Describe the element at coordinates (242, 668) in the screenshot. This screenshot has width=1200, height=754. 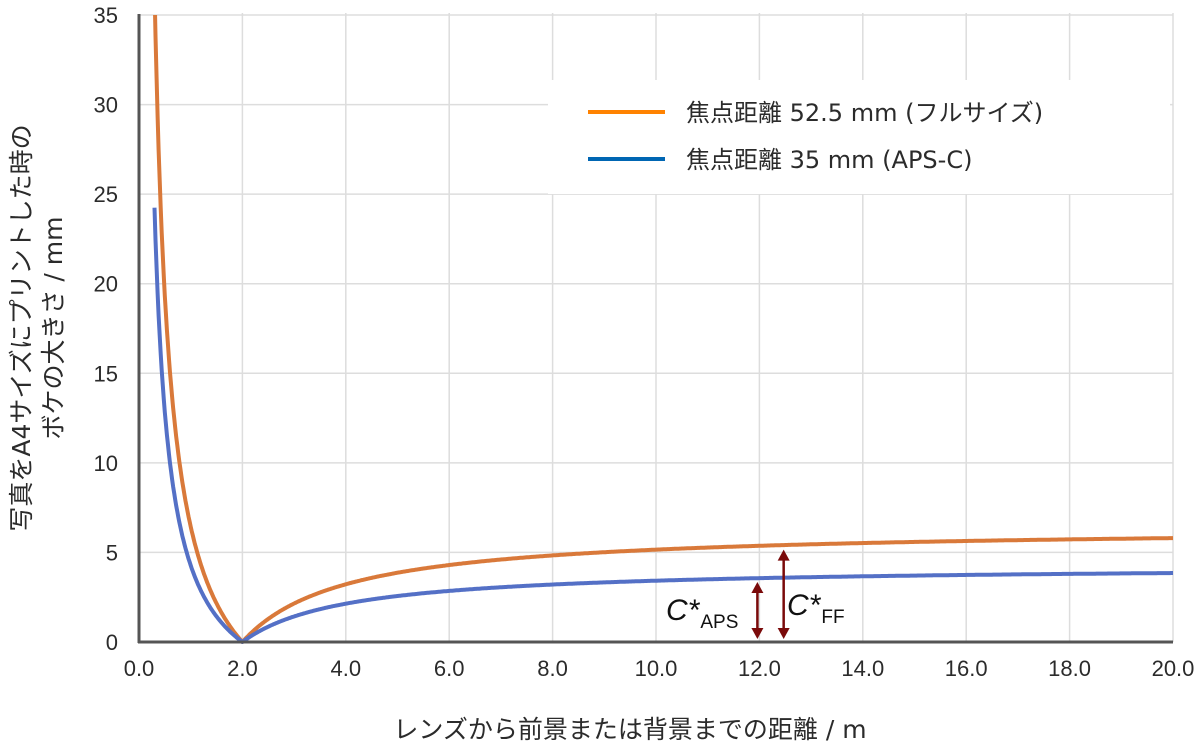
I see `x-tick-label: 2.0` at that location.